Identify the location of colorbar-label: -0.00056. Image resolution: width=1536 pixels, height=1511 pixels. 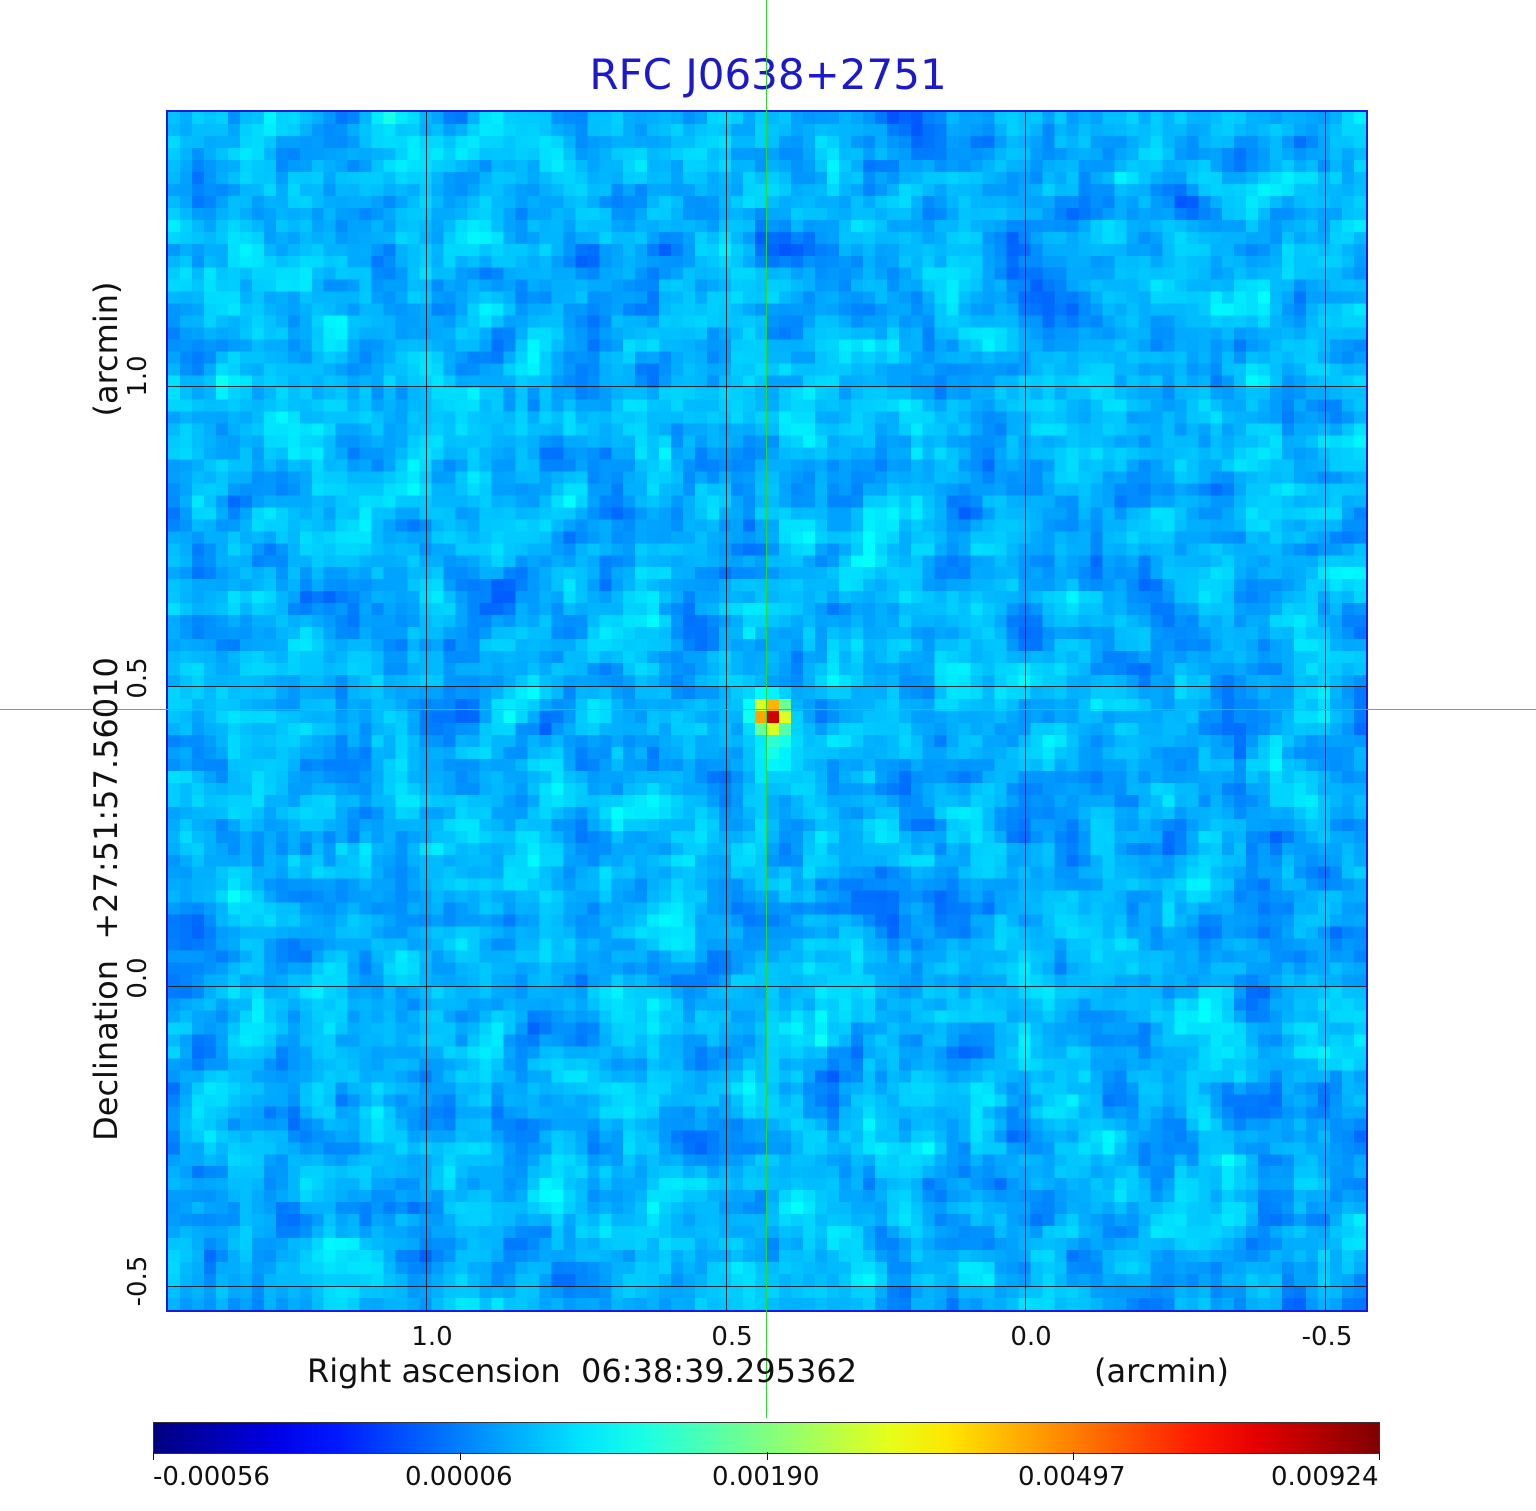
(211, 1477).